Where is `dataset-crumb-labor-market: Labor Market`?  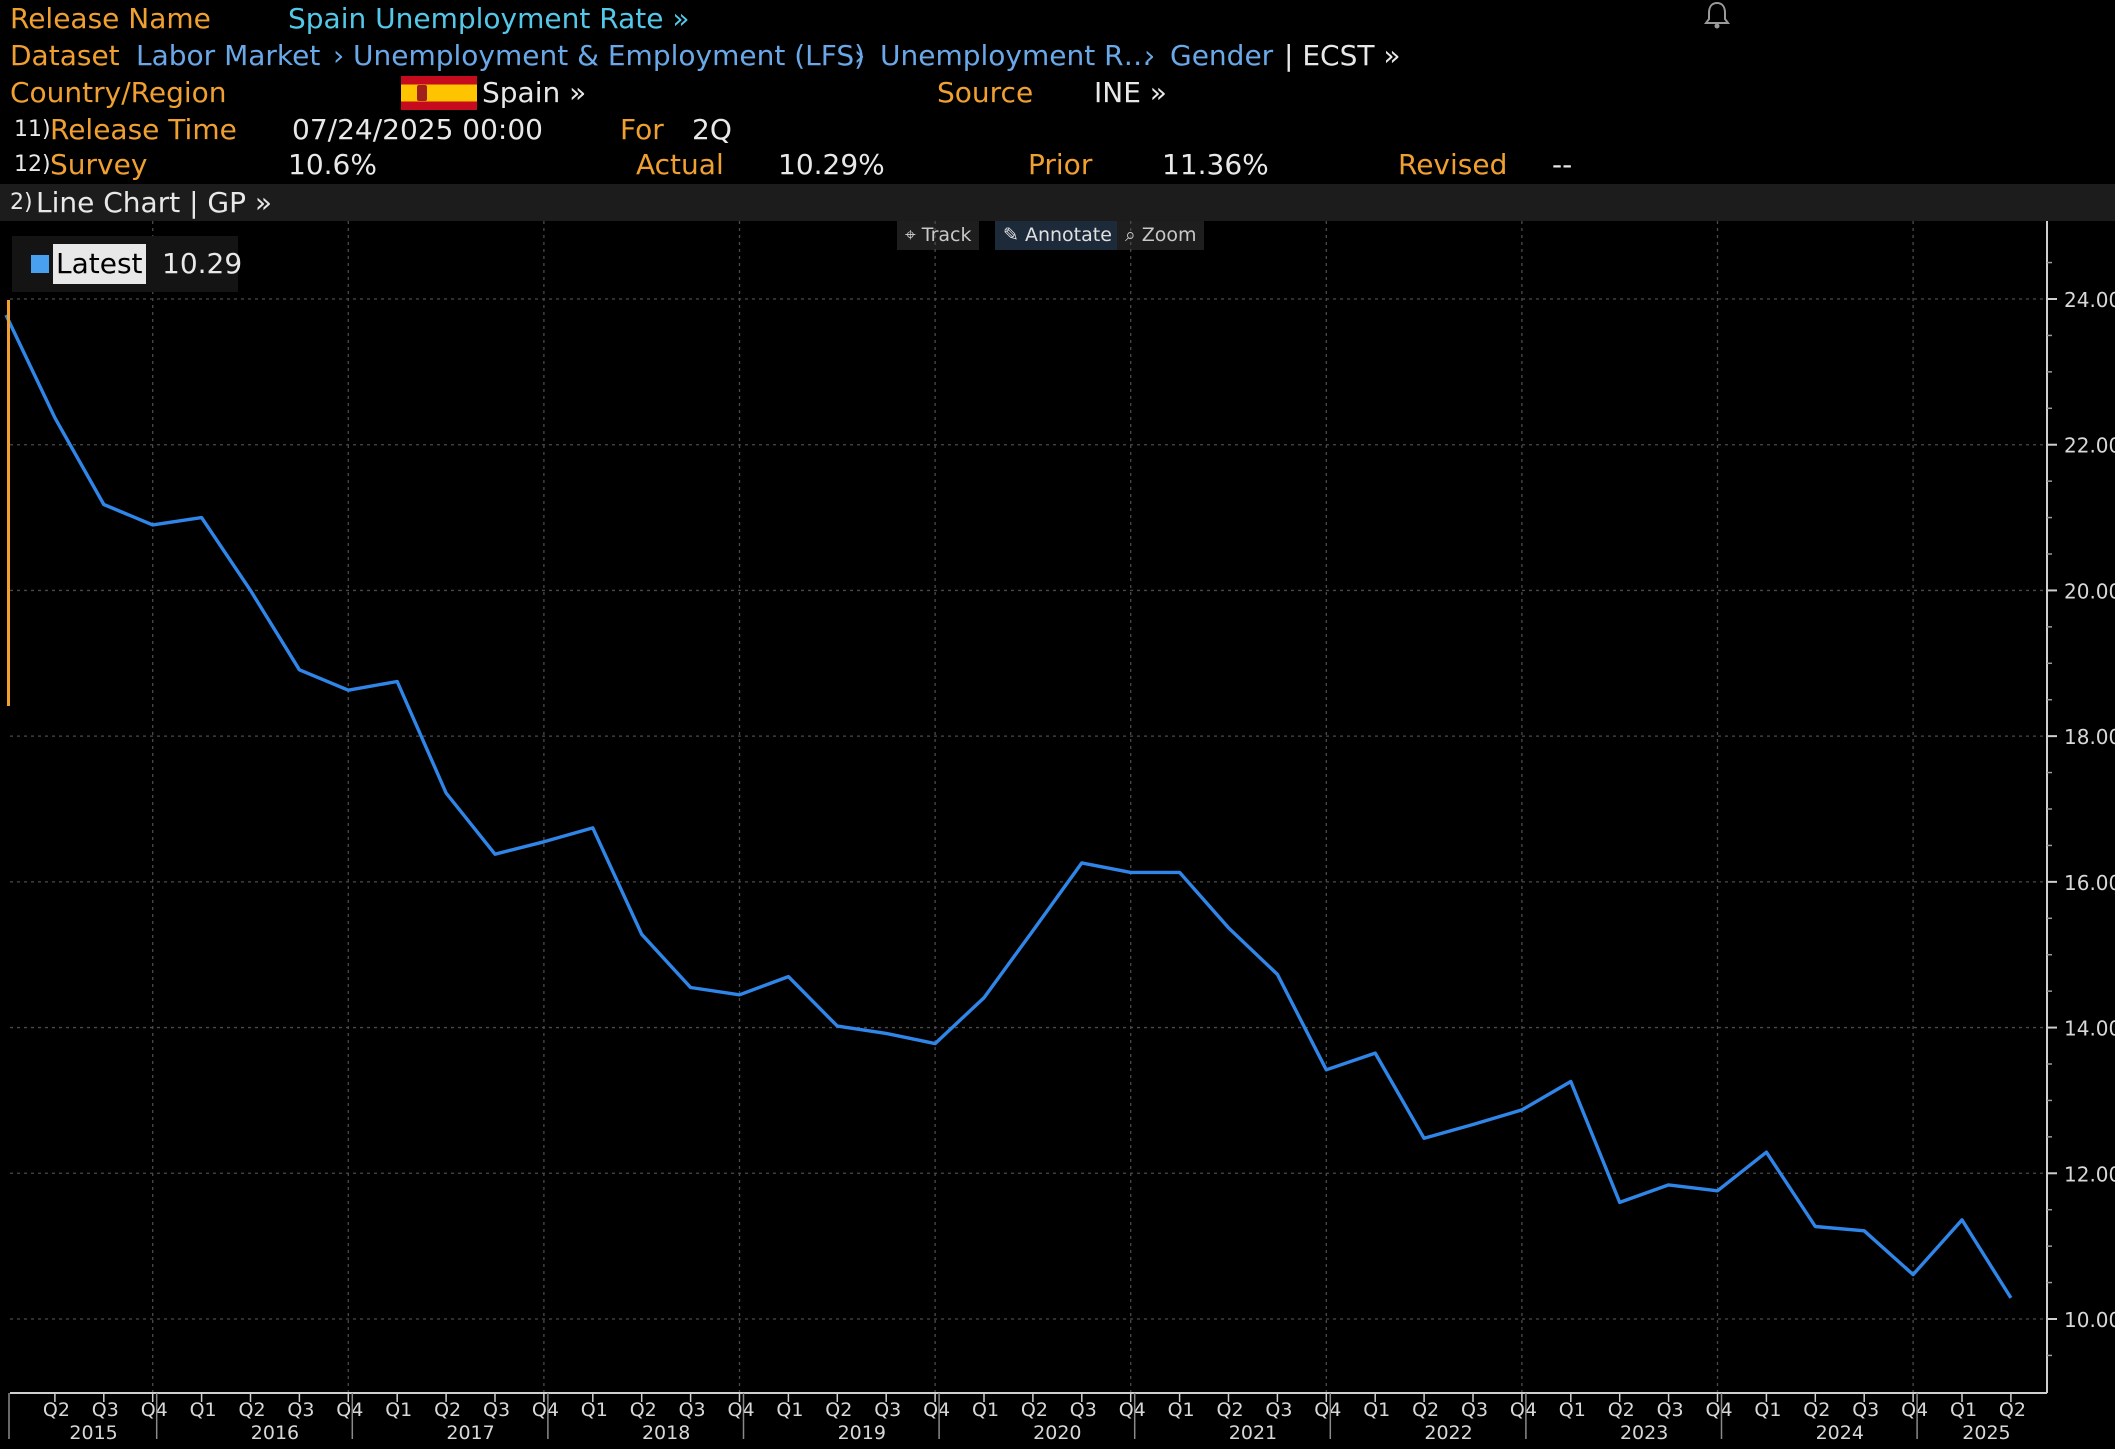
dataset-crumb-labor-market: Labor Market is located at coordinates (228, 55).